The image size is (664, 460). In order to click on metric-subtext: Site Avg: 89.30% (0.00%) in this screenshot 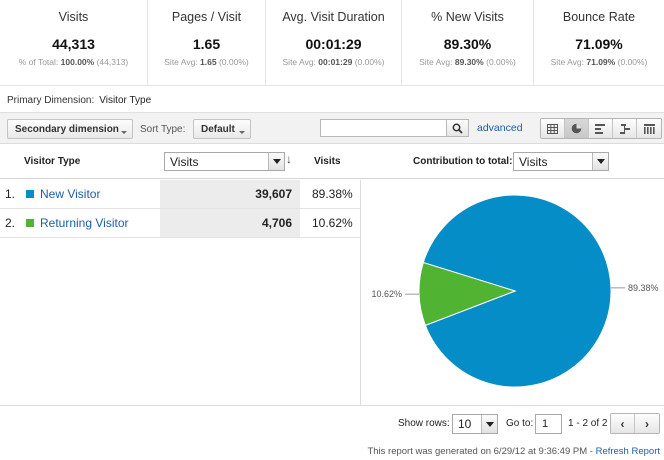, I will do `click(467, 62)`.